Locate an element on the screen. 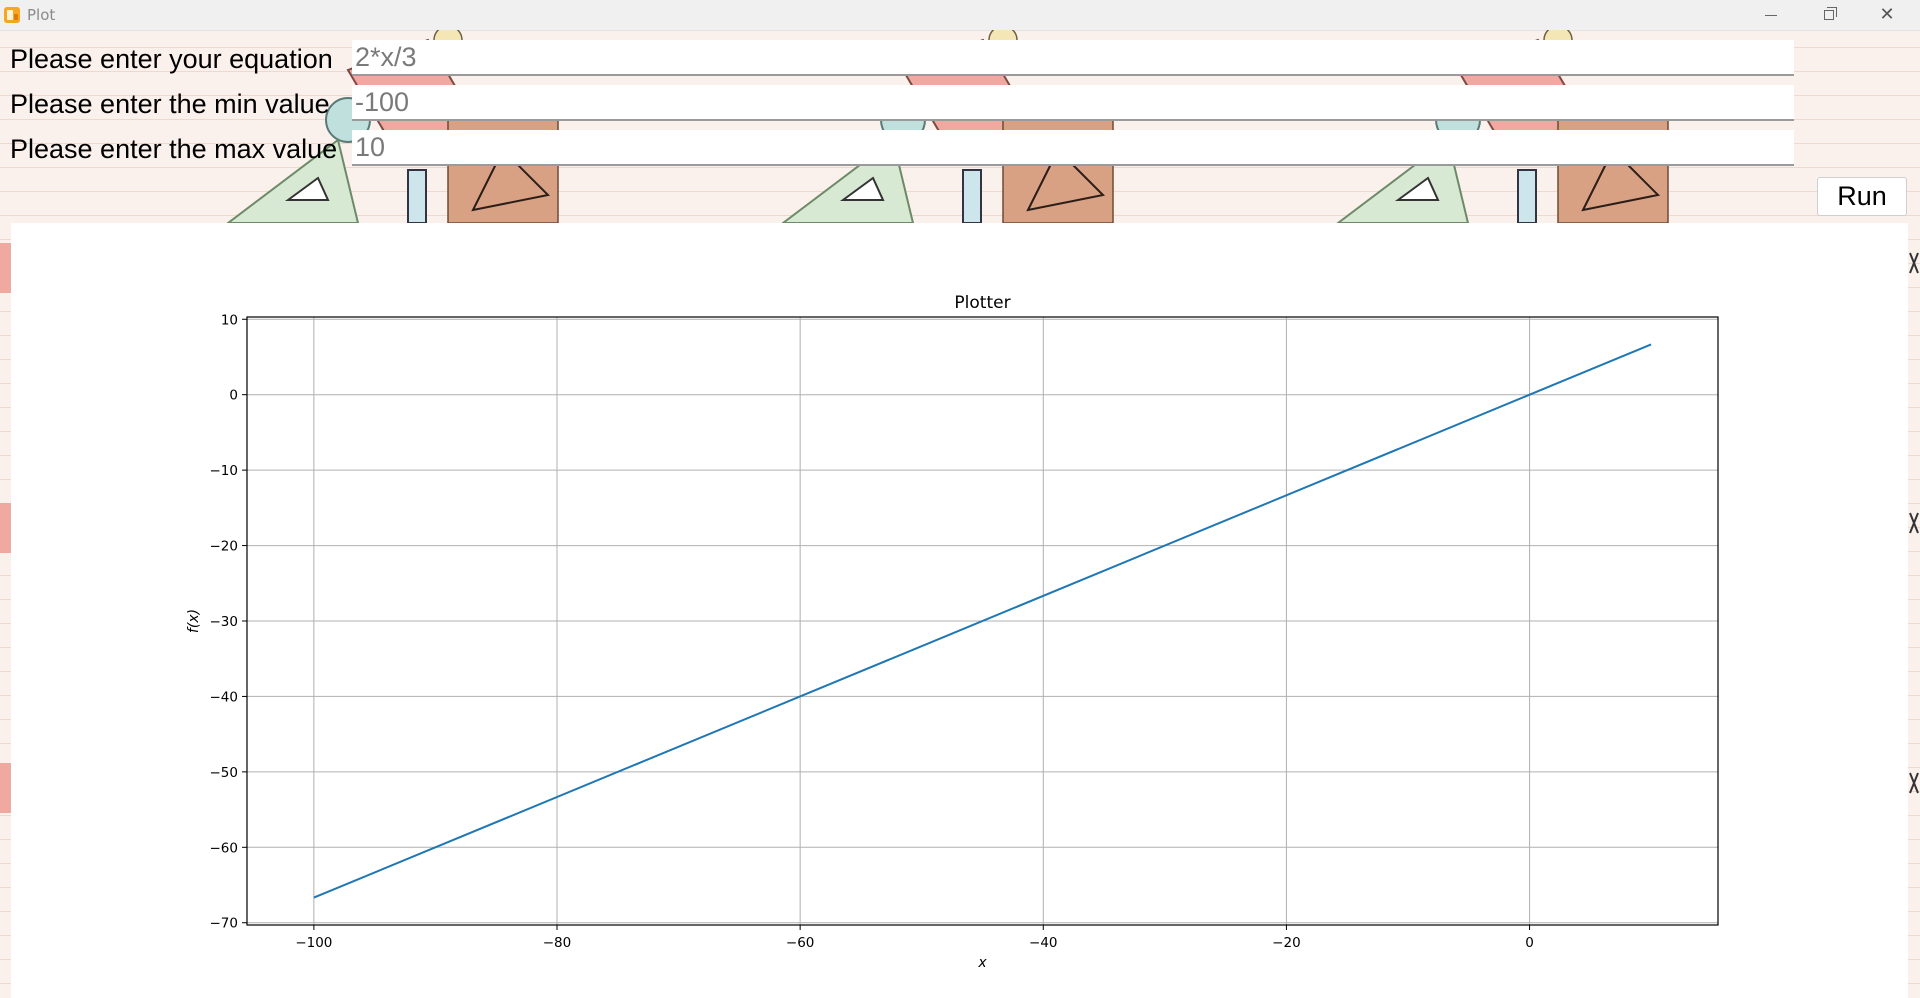 The width and height of the screenshot is (1920, 998). minimize-icon is located at coordinates (1771, 15).